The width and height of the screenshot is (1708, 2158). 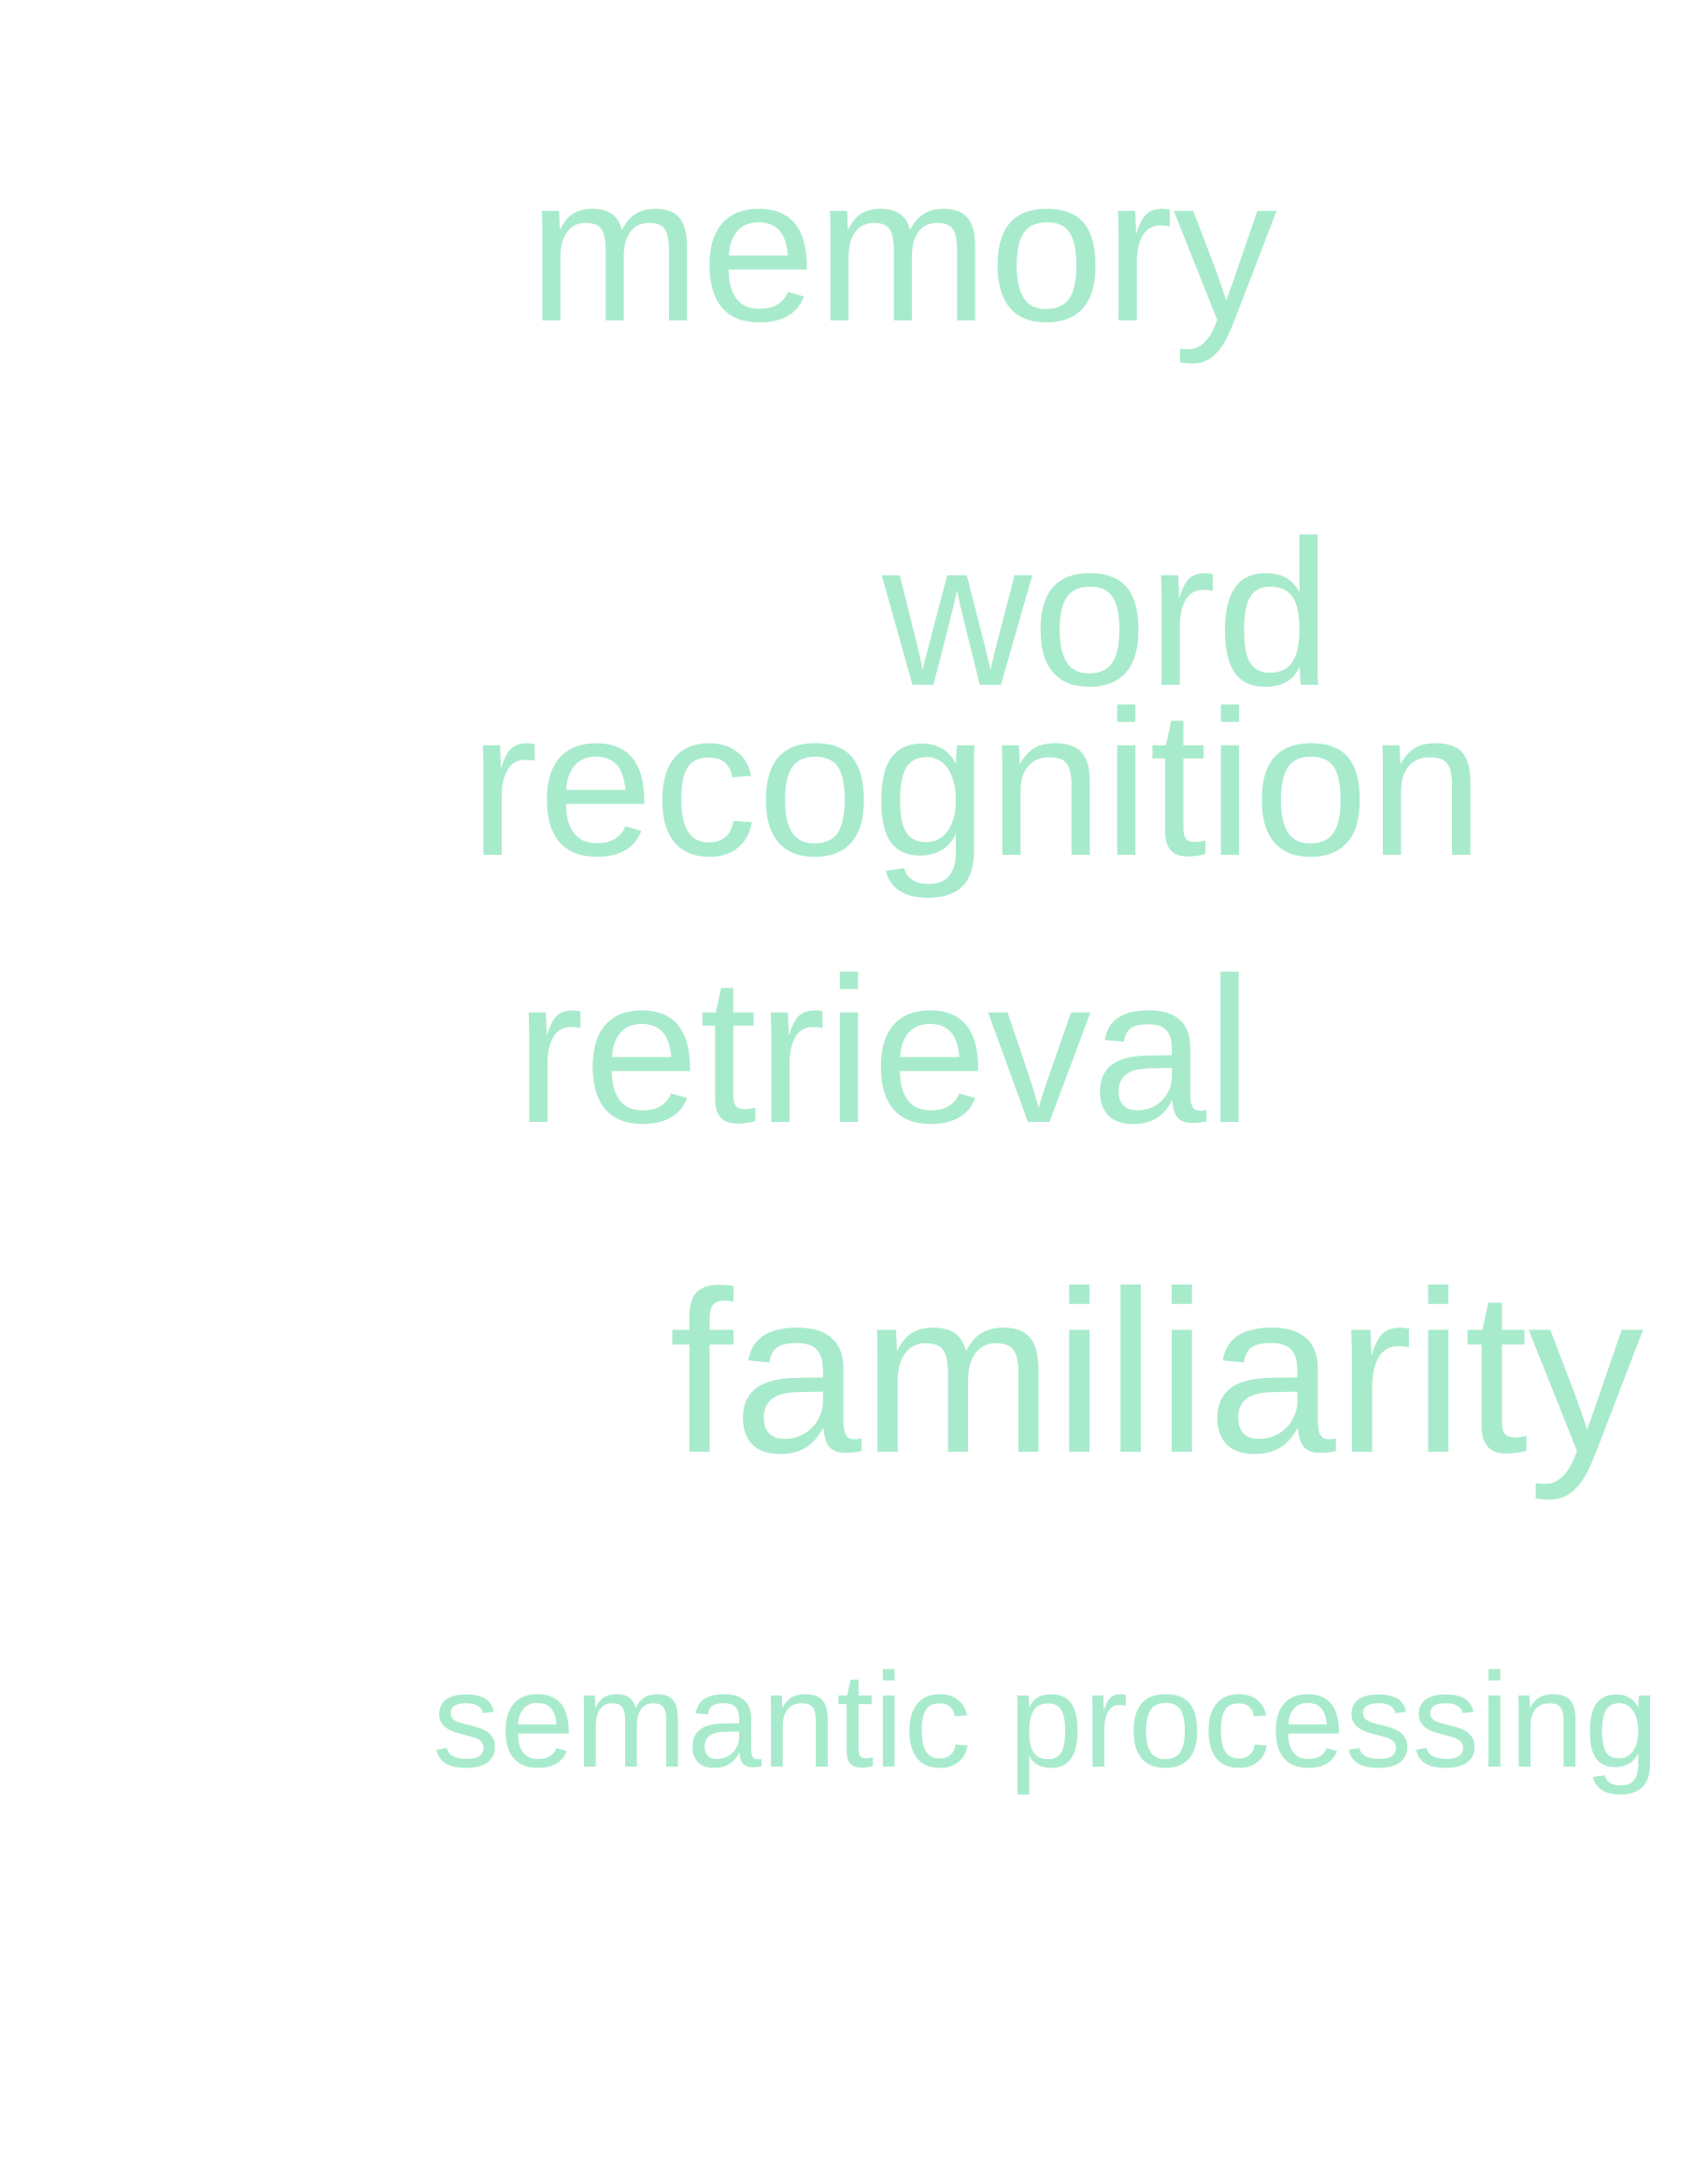 I want to click on word-semantic-processing: semantic processing, so click(x=1046, y=1720).